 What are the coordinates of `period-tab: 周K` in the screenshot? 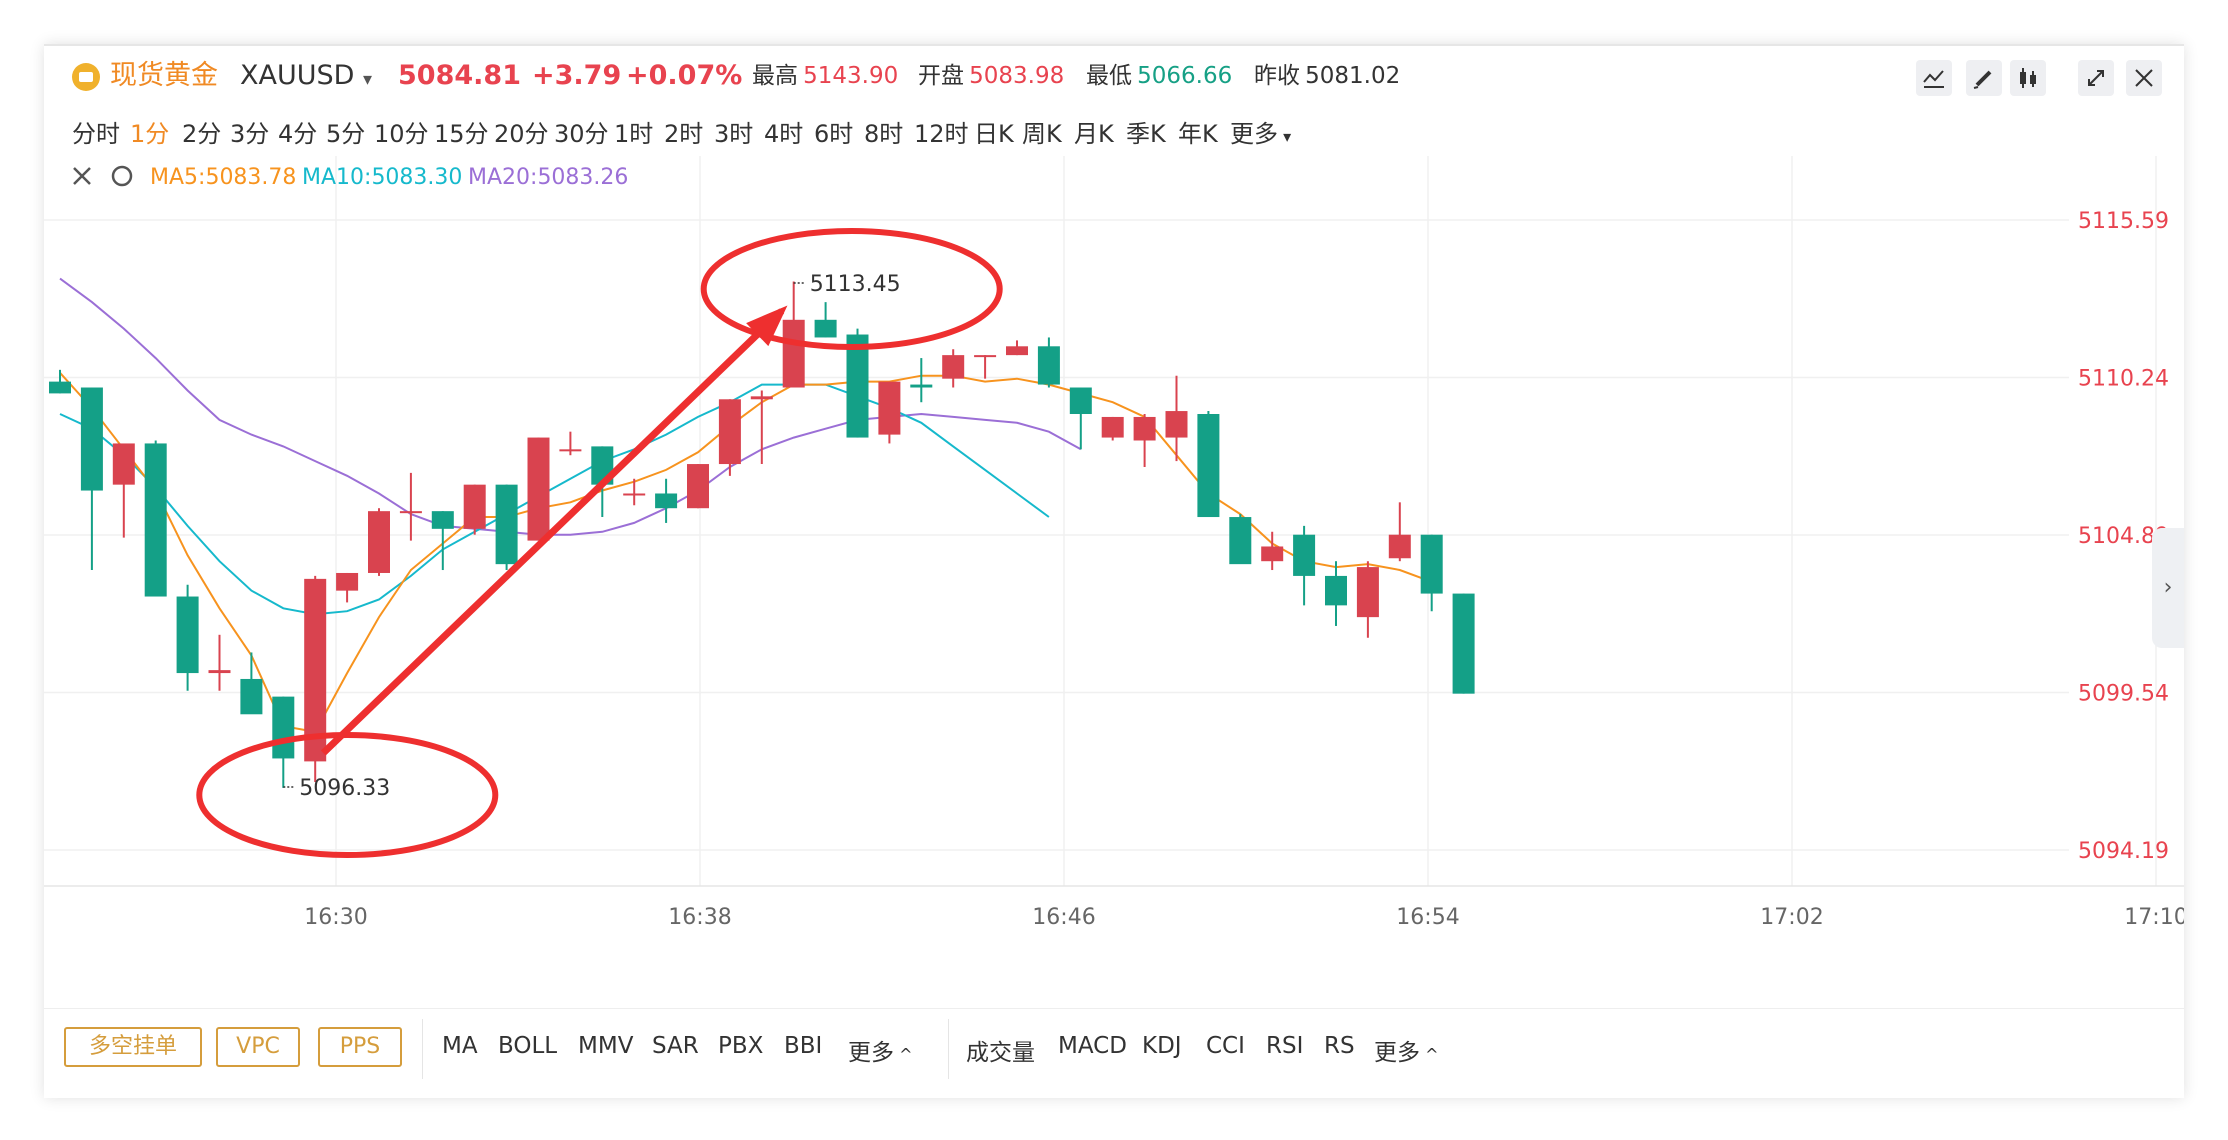 It's located at (1042, 134).